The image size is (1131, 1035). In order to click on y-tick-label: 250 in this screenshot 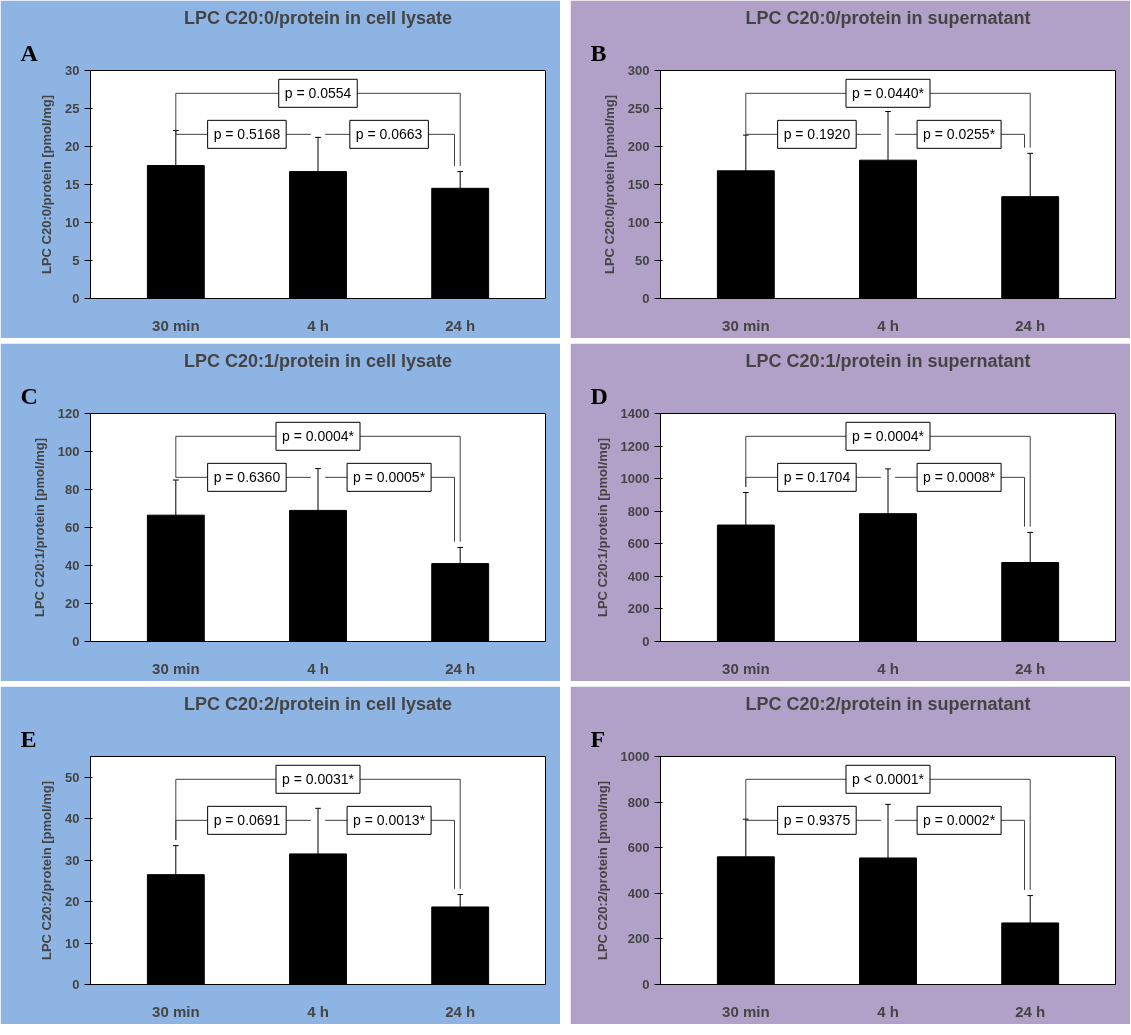, I will do `click(638, 108)`.